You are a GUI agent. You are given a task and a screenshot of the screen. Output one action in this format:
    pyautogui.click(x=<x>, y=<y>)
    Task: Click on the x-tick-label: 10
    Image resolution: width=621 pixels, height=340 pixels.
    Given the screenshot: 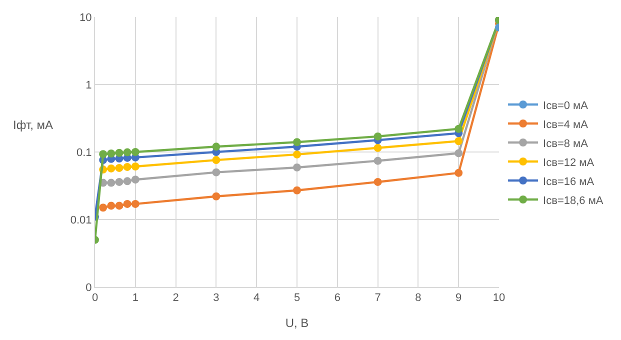 What is the action you would take?
    pyautogui.click(x=499, y=298)
    